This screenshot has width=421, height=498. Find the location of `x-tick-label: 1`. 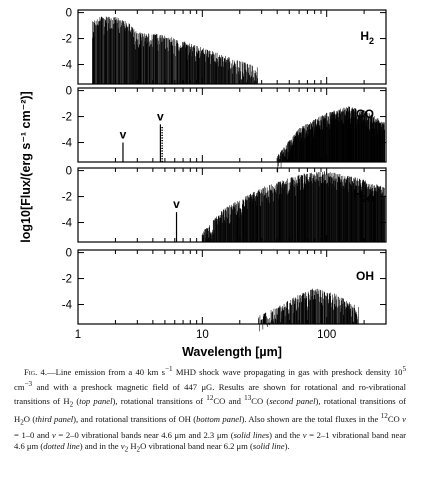

x-tick-label: 1 is located at coordinates (78, 335).